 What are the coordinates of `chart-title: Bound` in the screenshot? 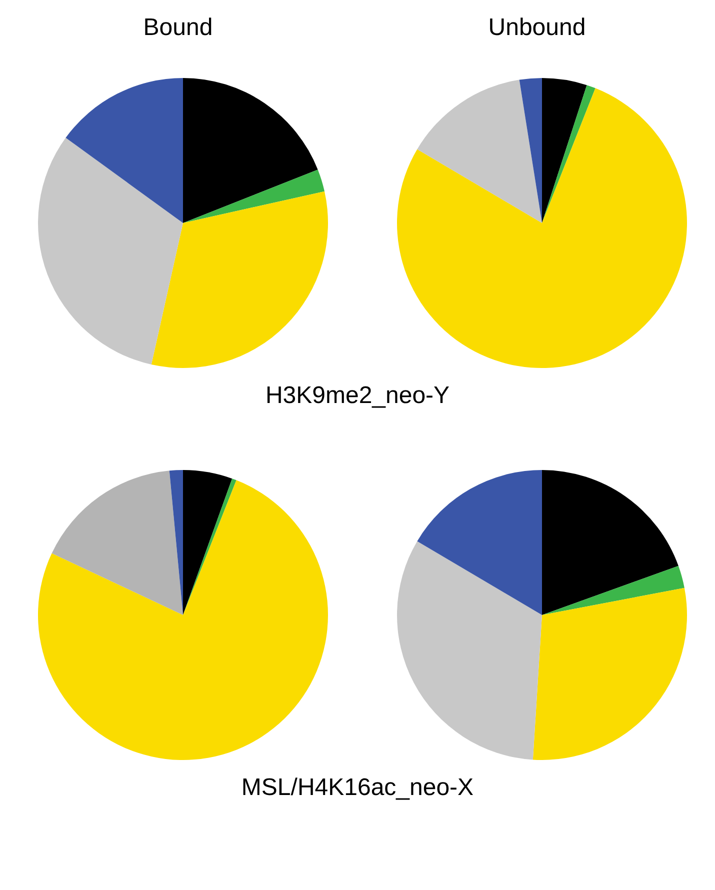 It's located at (178, 27).